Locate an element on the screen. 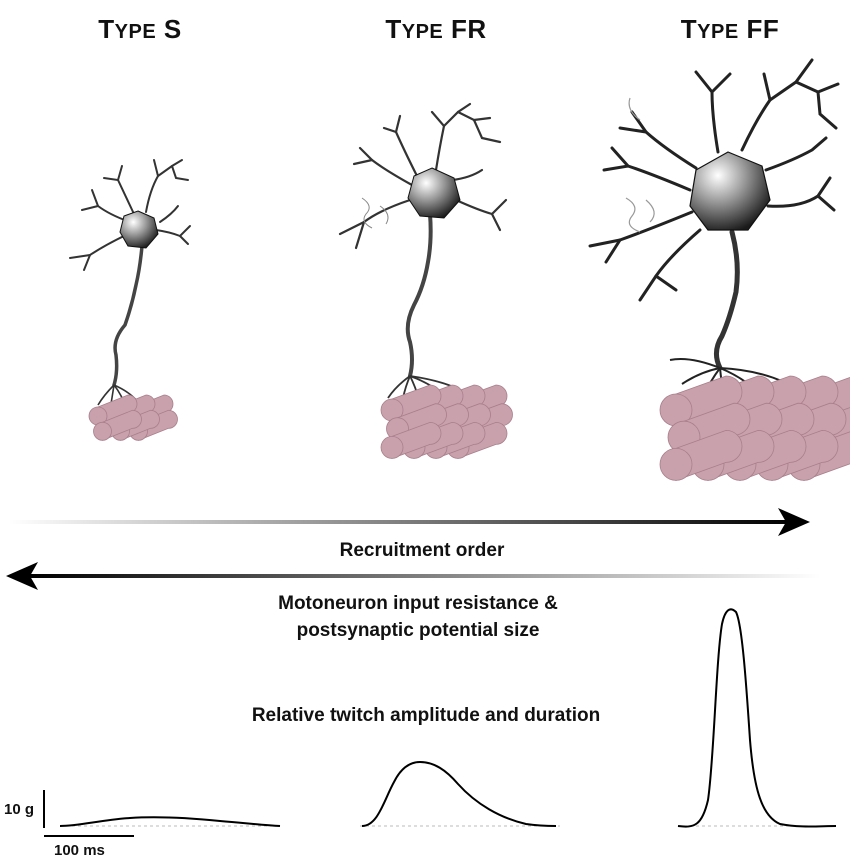  twitch-trace-type-s is located at coordinates (170, 821).